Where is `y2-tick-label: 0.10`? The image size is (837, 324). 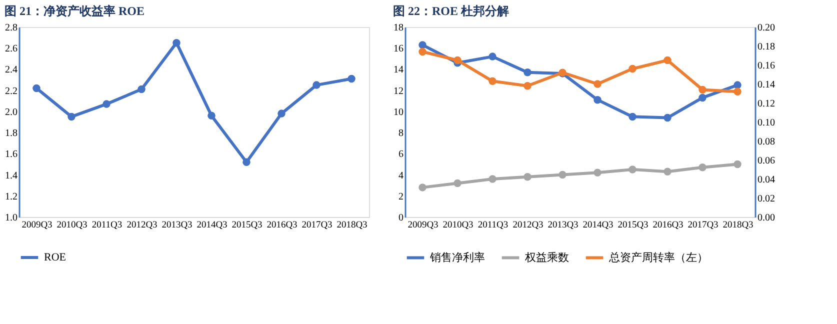 y2-tick-label: 0.10 is located at coordinates (766, 123).